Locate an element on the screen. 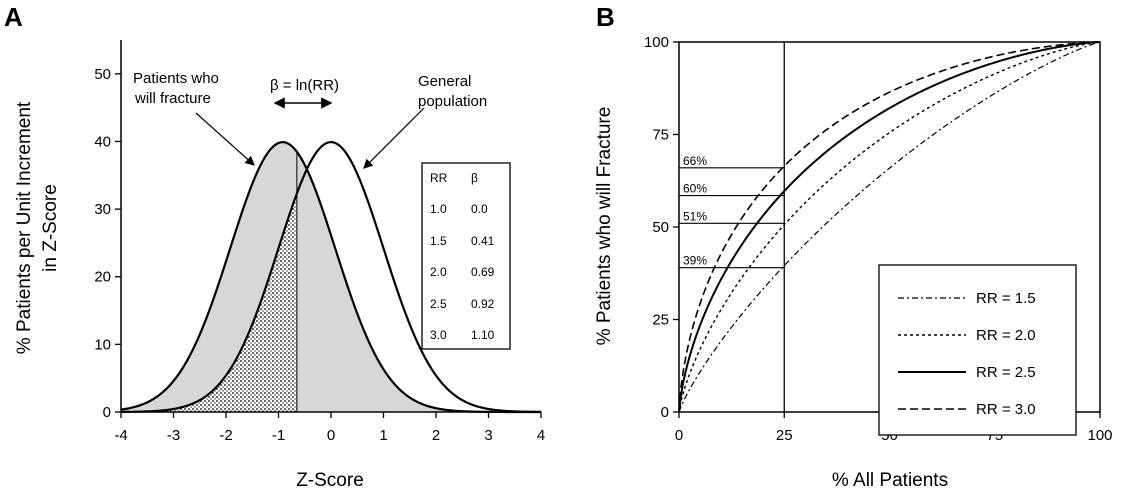  a-x-tick-label: -1 is located at coordinates (278, 435).